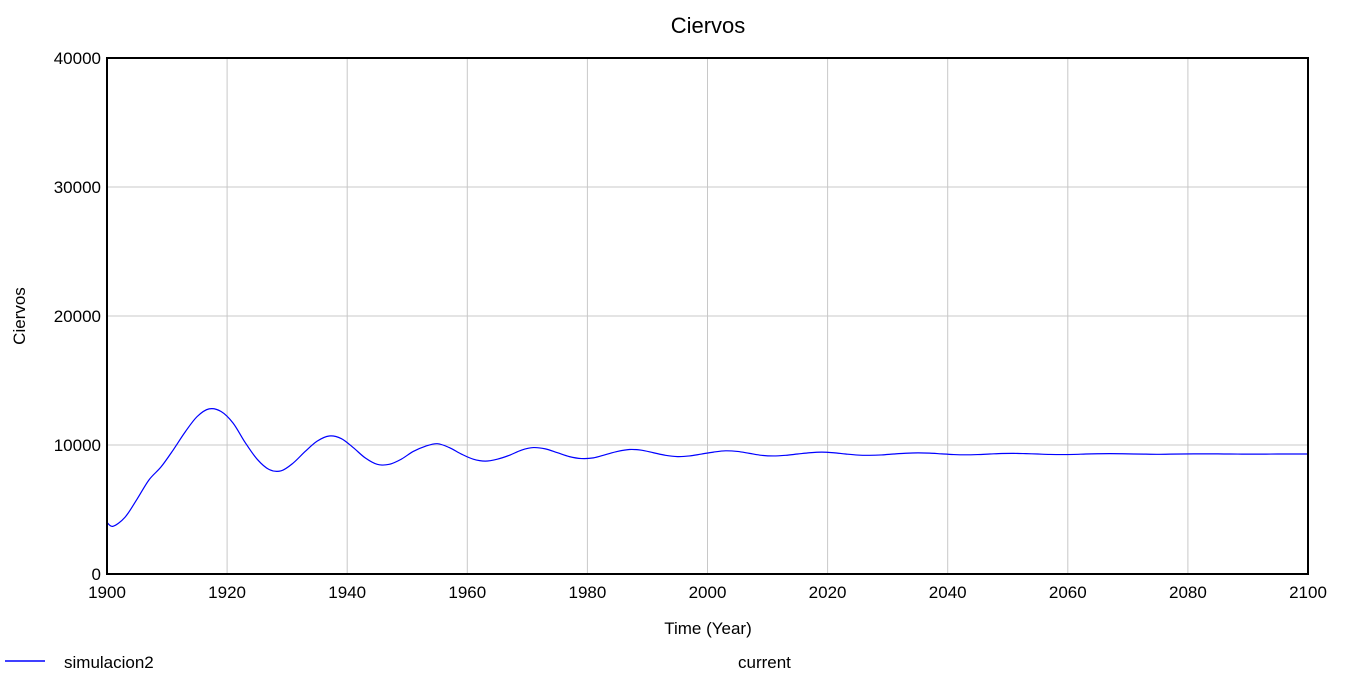 The width and height of the screenshot is (1348, 681). I want to click on x-tick-label: 1900, so click(107, 592).